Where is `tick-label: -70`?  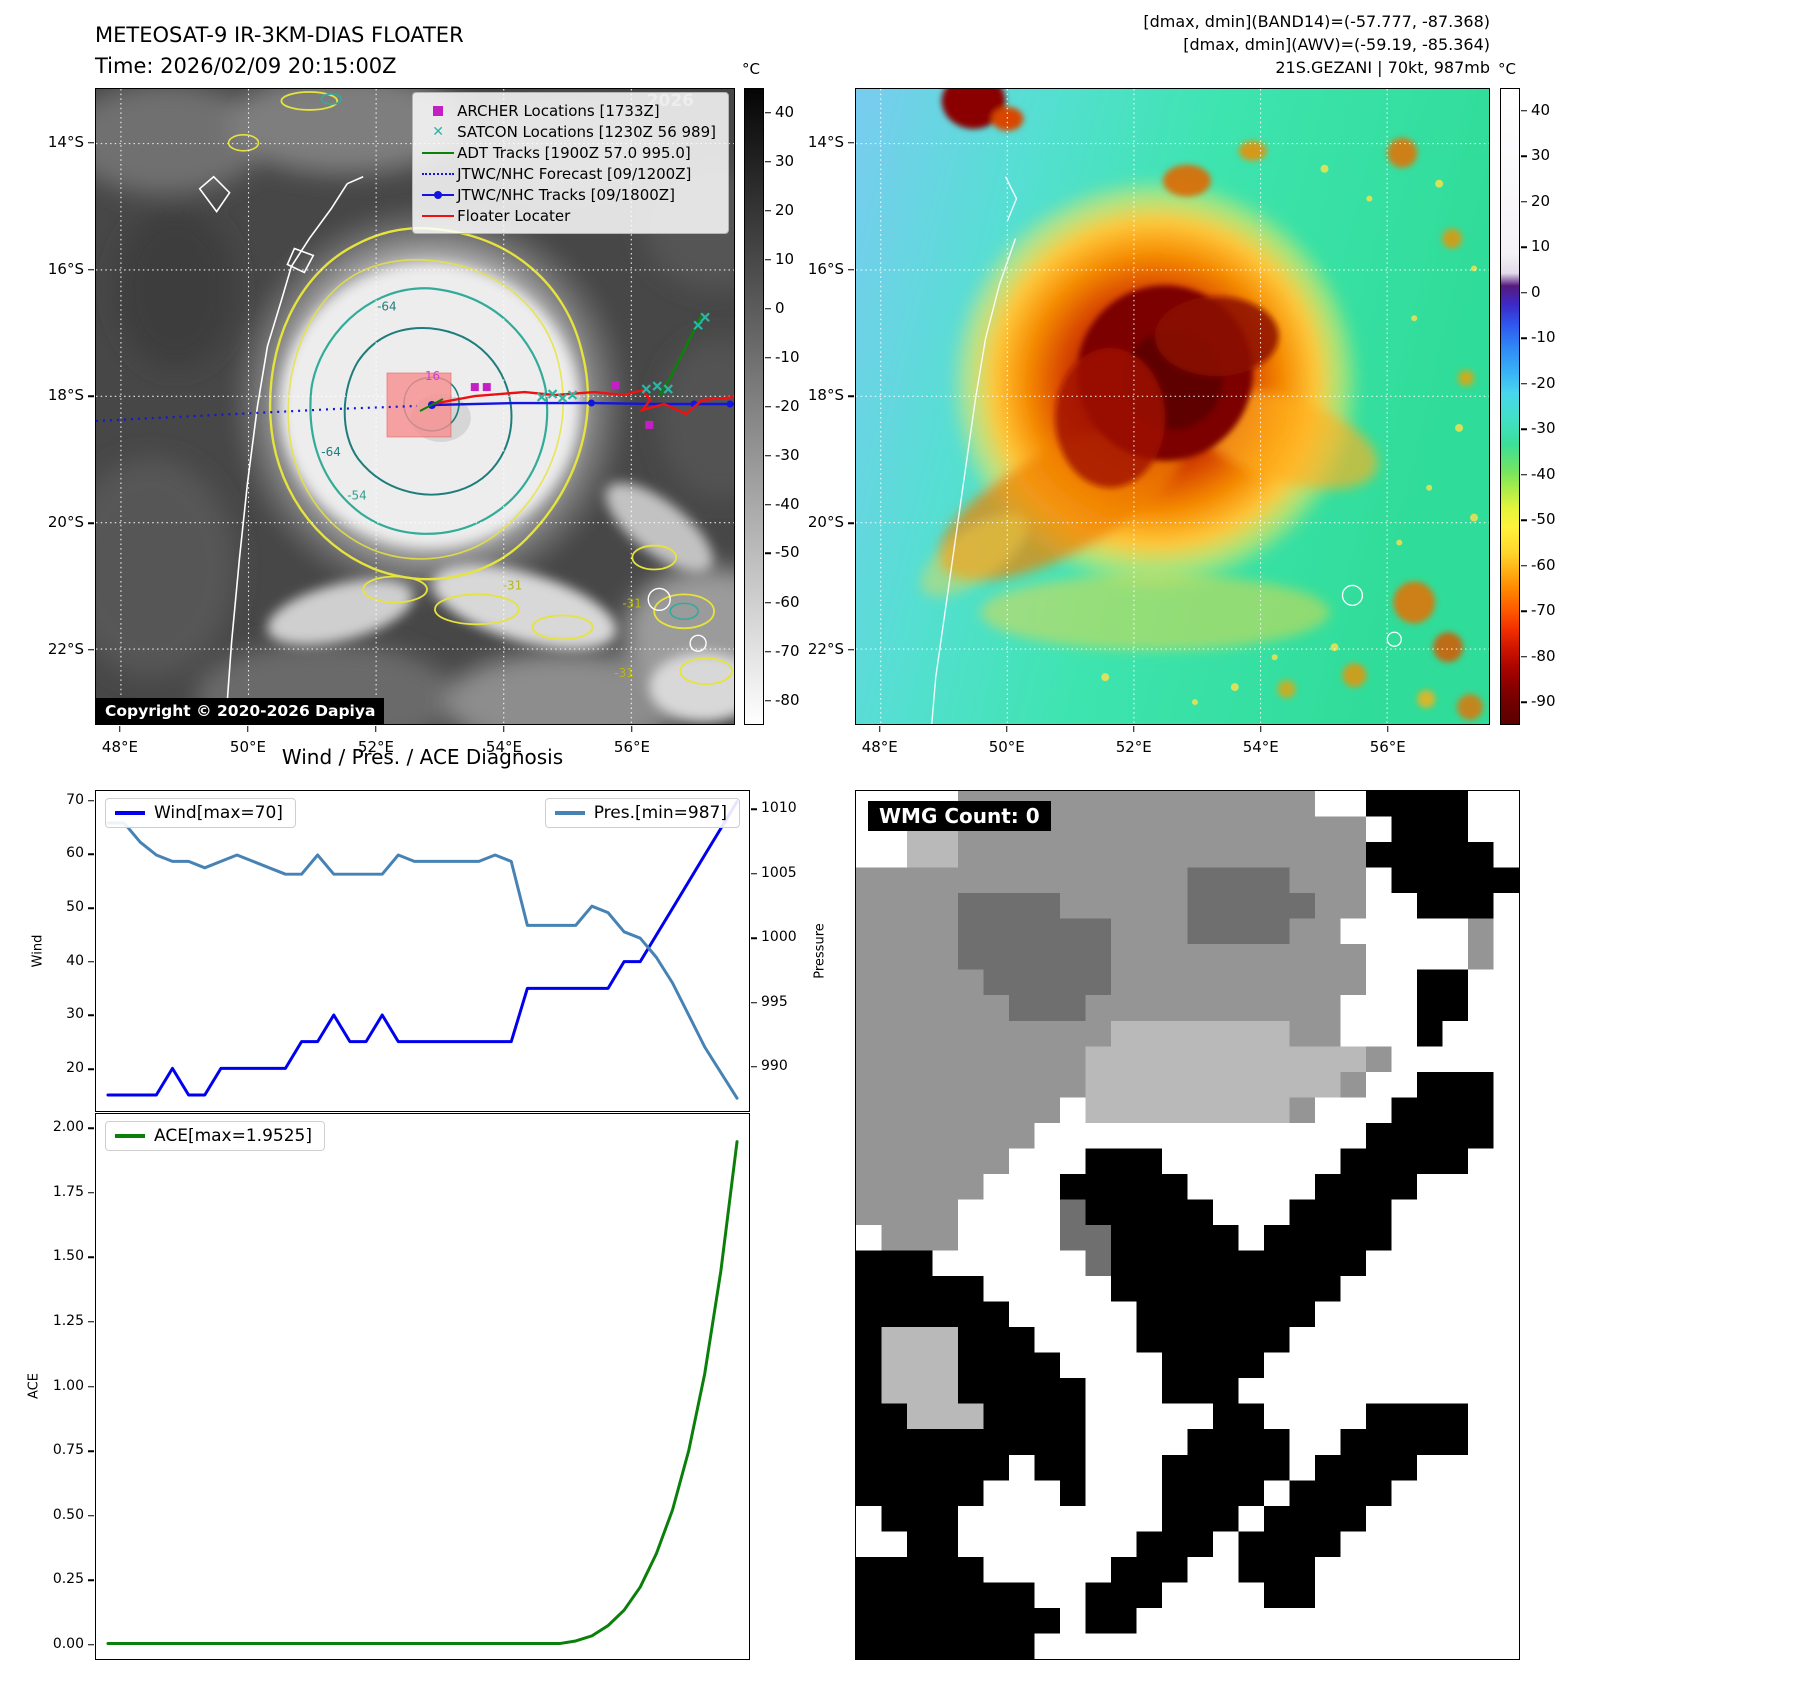
tick-label: -70 is located at coordinates (1543, 610).